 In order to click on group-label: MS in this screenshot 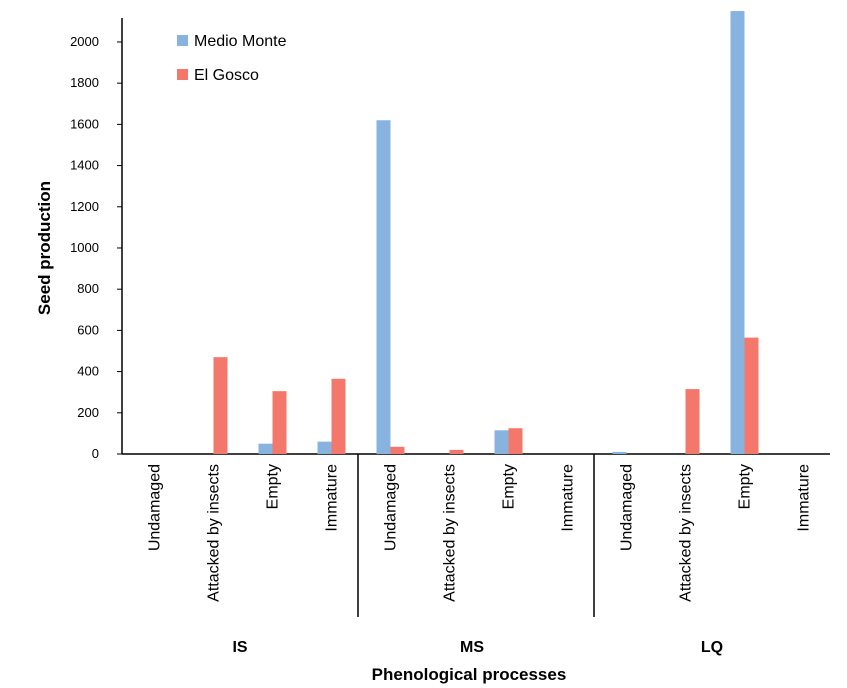, I will do `click(472, 647)`.